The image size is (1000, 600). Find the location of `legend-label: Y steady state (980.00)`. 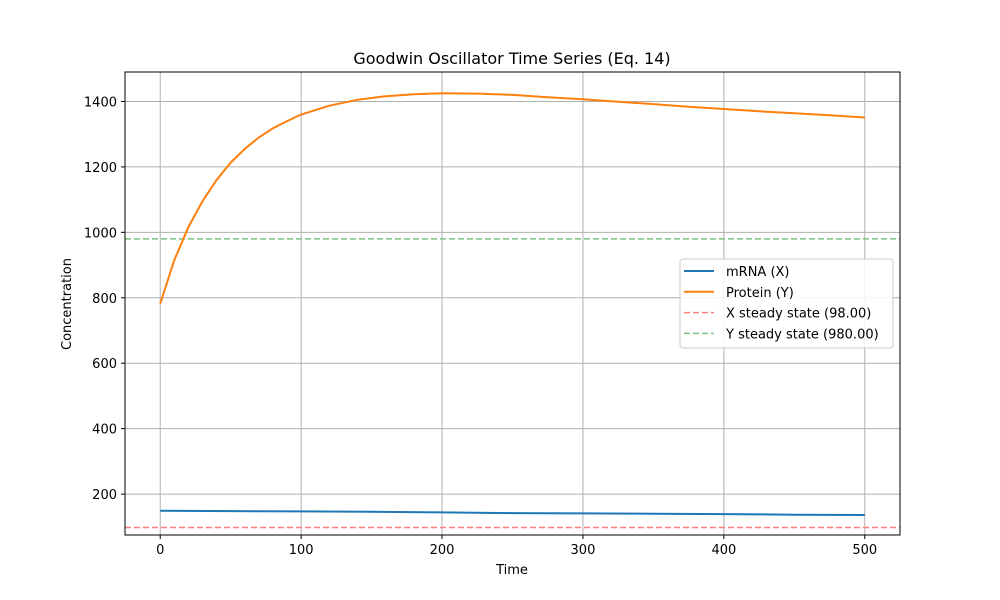

legend-label: Y steady state (980.00) is located at coordinates (802, 334).